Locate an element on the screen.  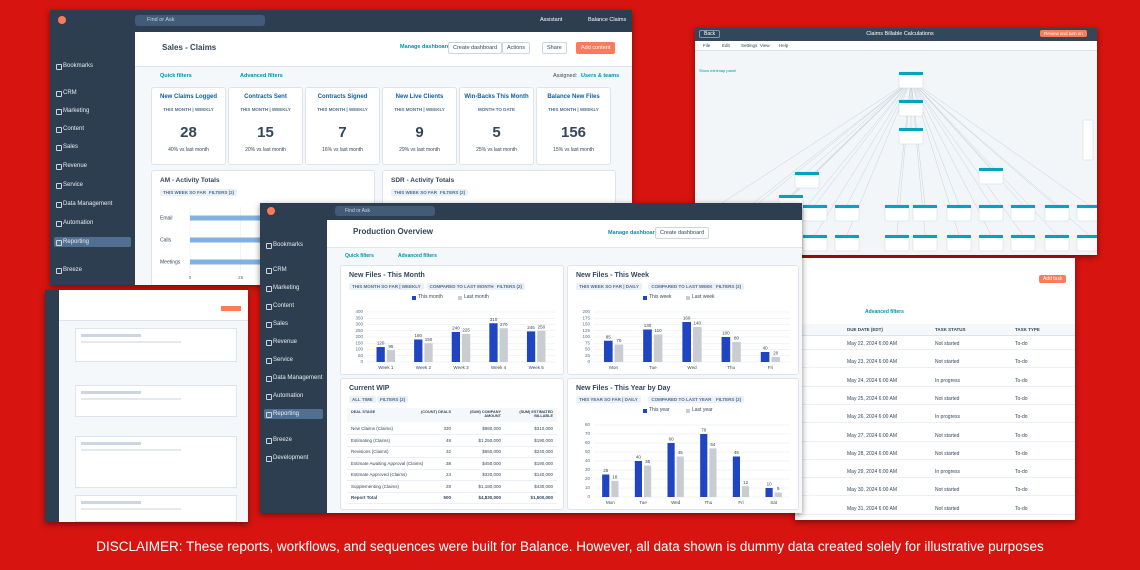
table-header is located at coordinates (452, 415).